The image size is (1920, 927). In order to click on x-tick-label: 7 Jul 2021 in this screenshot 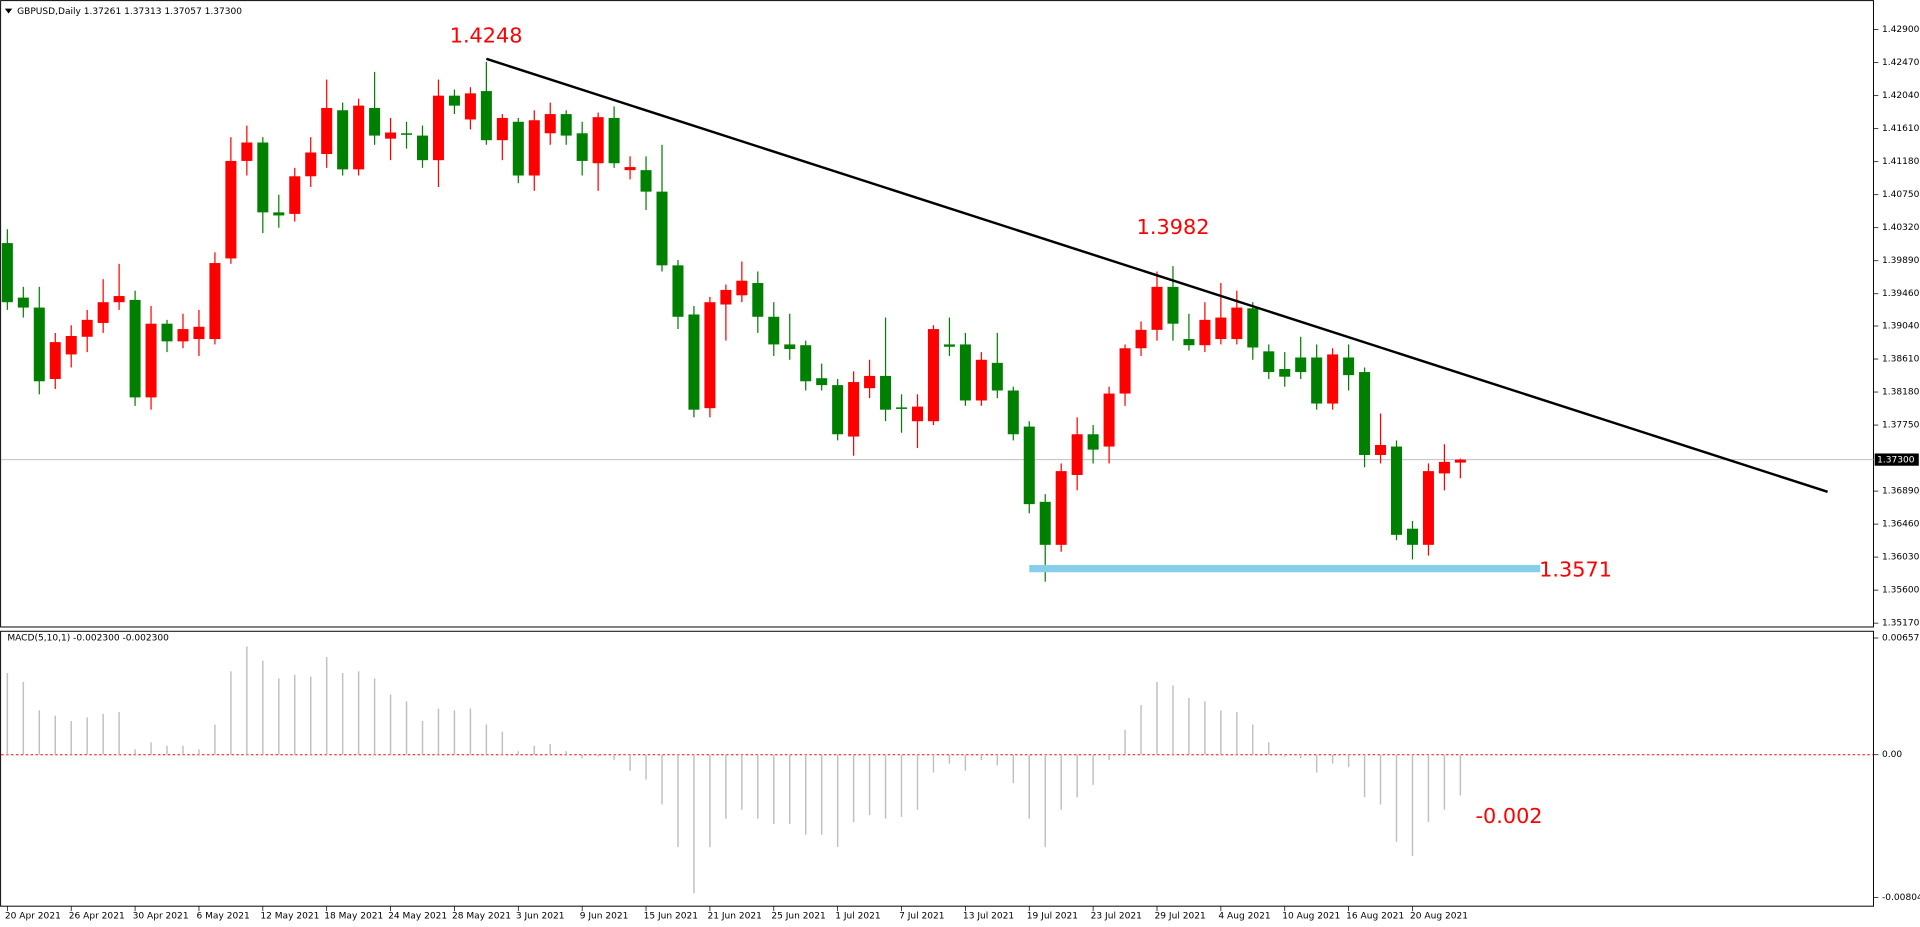, I will do `click(921, 916)`.